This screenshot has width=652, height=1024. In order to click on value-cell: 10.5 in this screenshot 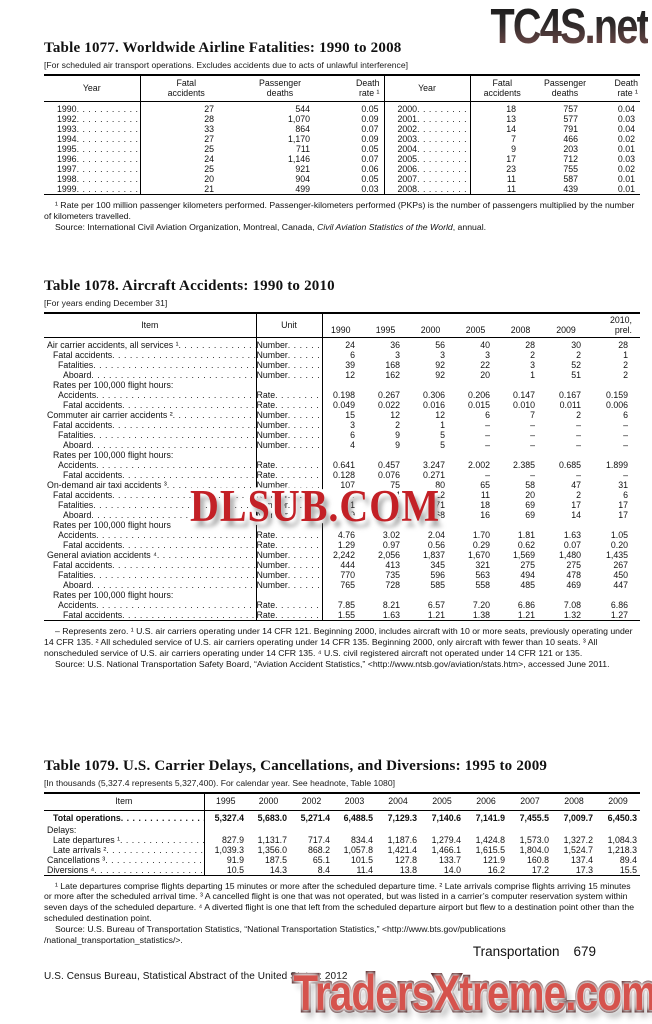, I will do `click(235, 869)`.